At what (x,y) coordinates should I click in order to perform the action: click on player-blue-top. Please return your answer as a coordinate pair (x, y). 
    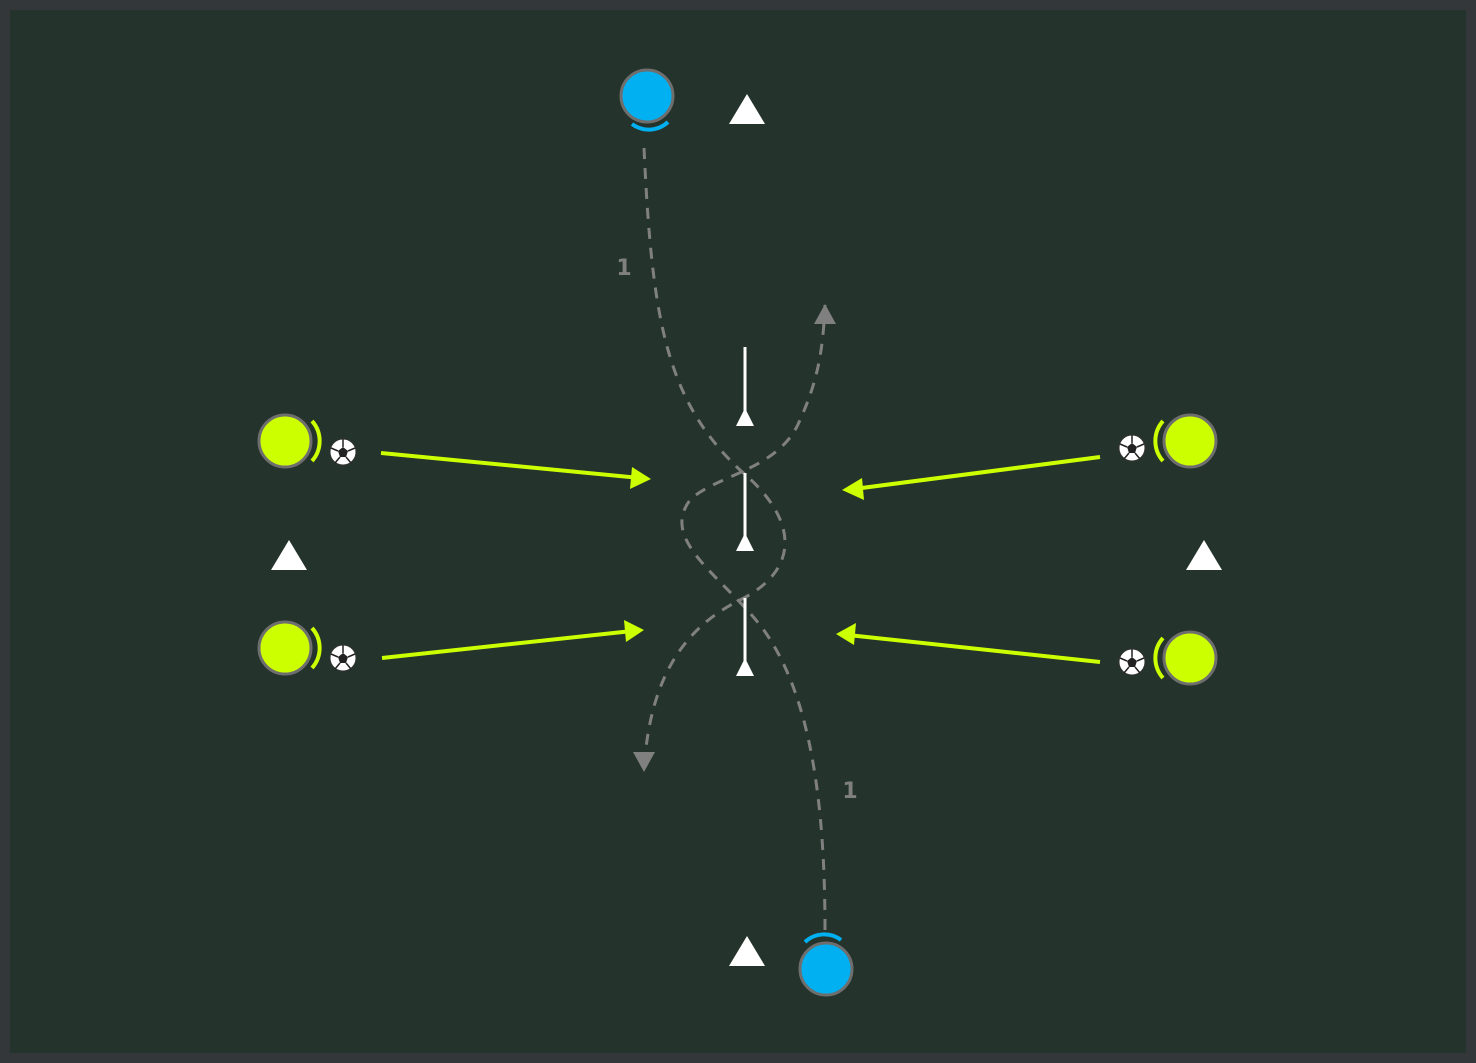
    Looking at the image, I should click on (647, 100).